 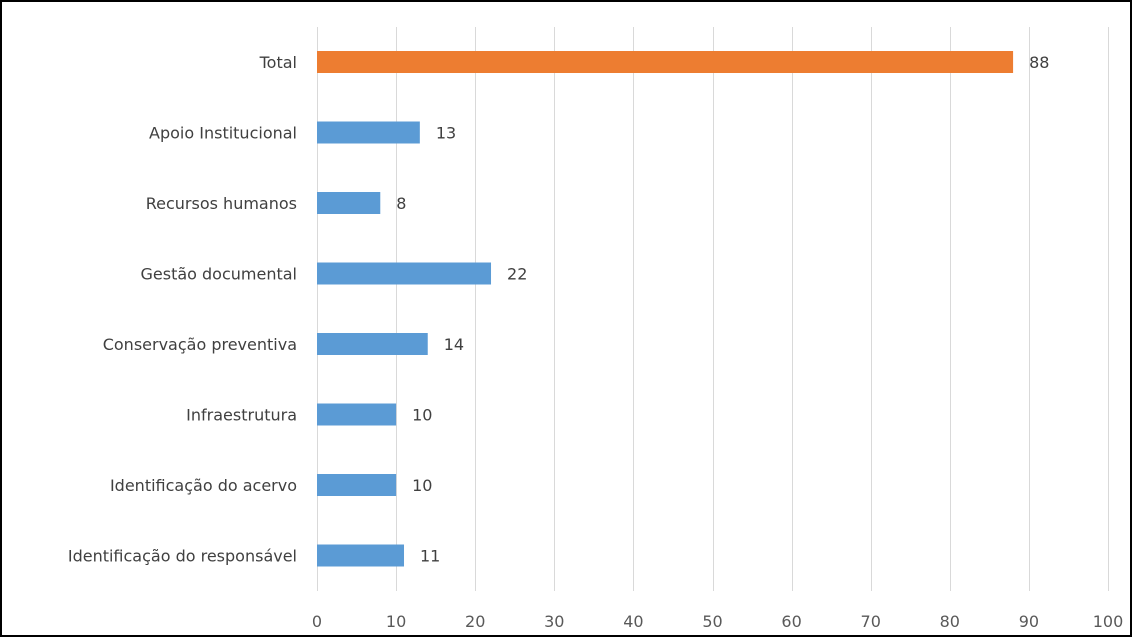 I want to click on x-tick-label: 20, so click(x=475, y=621).